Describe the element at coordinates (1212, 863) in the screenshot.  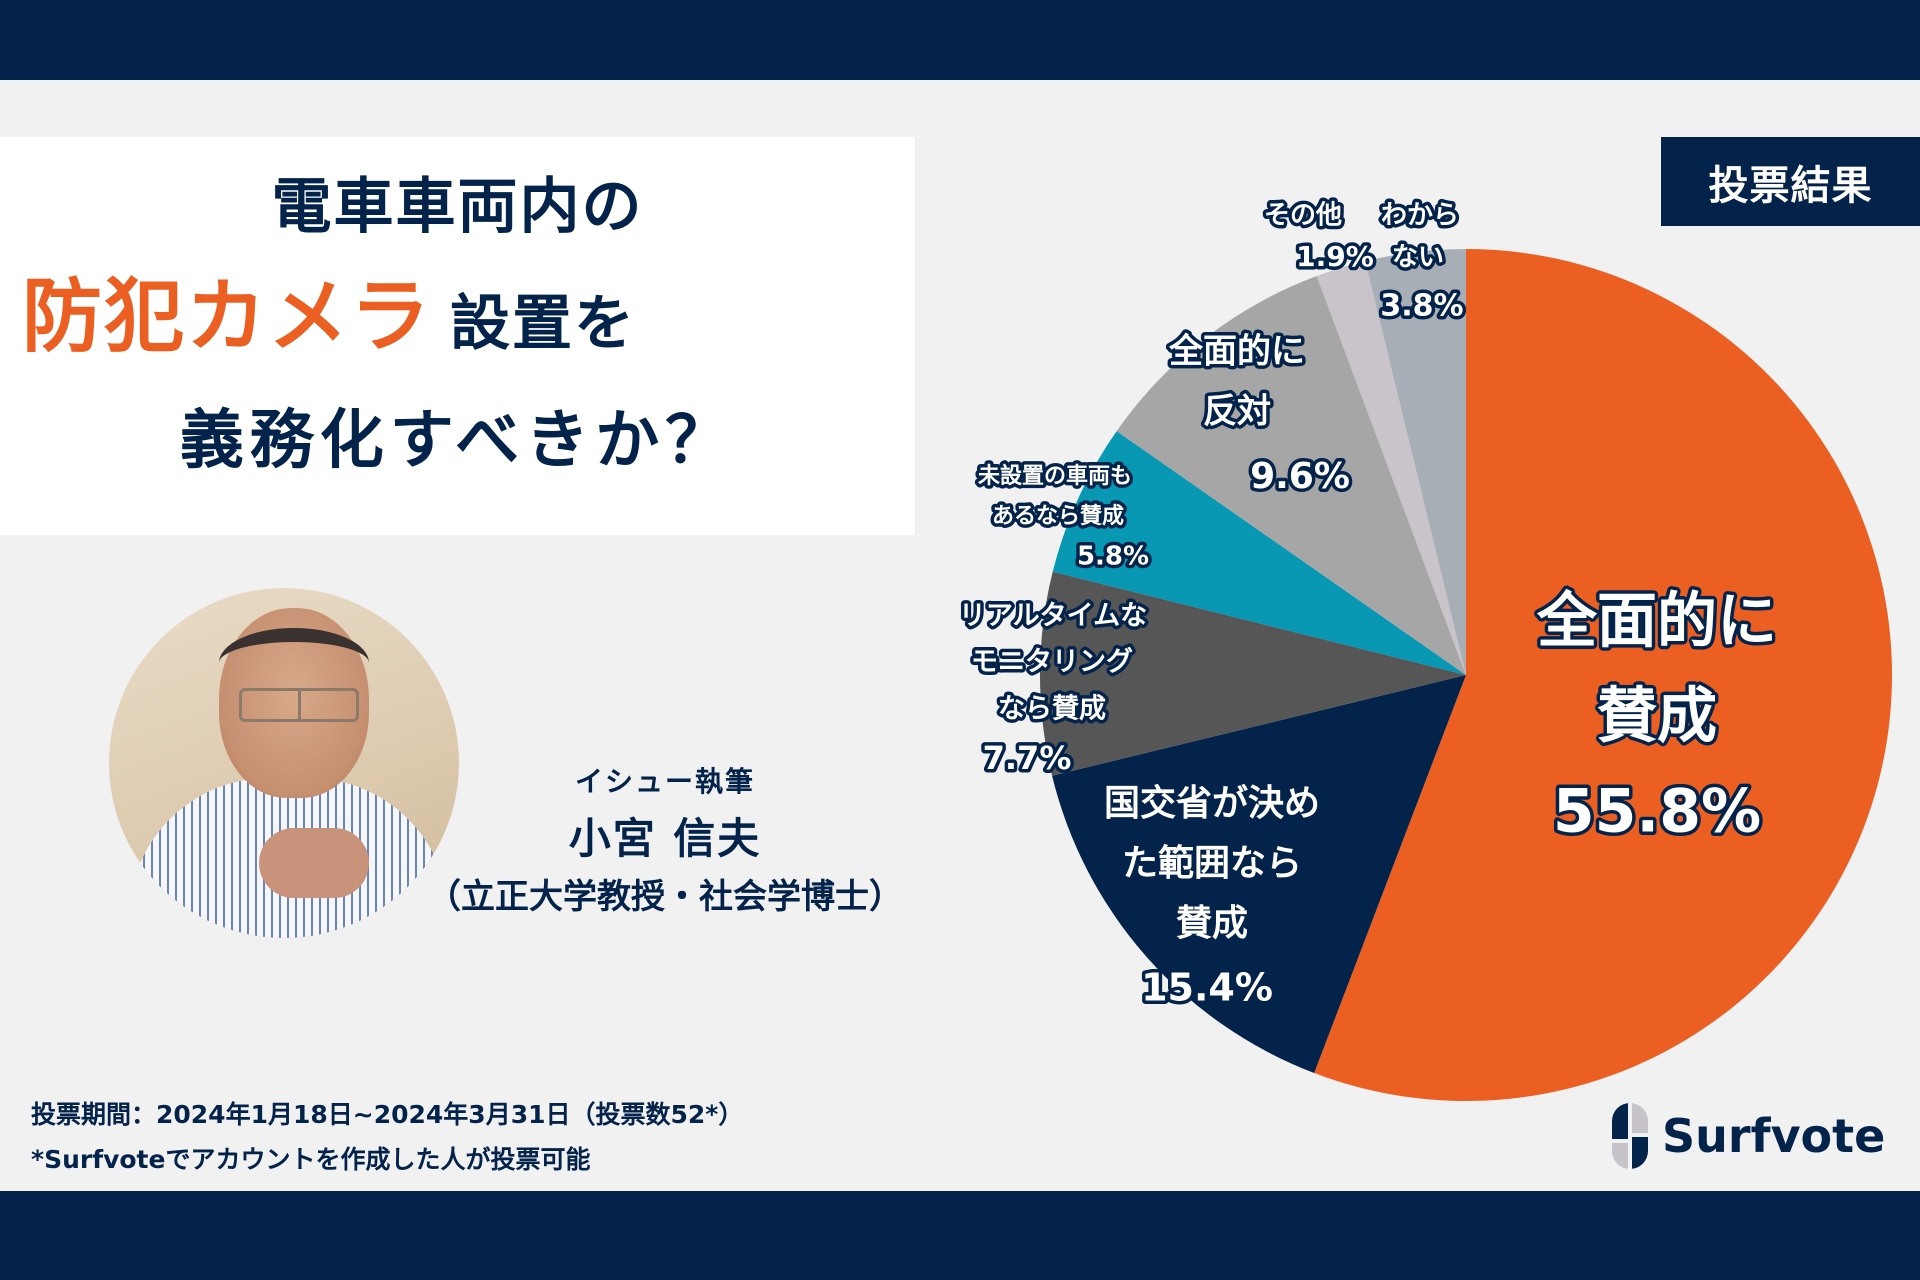
I see `slice-label-mlit-line2: た範囲なら` at that location.